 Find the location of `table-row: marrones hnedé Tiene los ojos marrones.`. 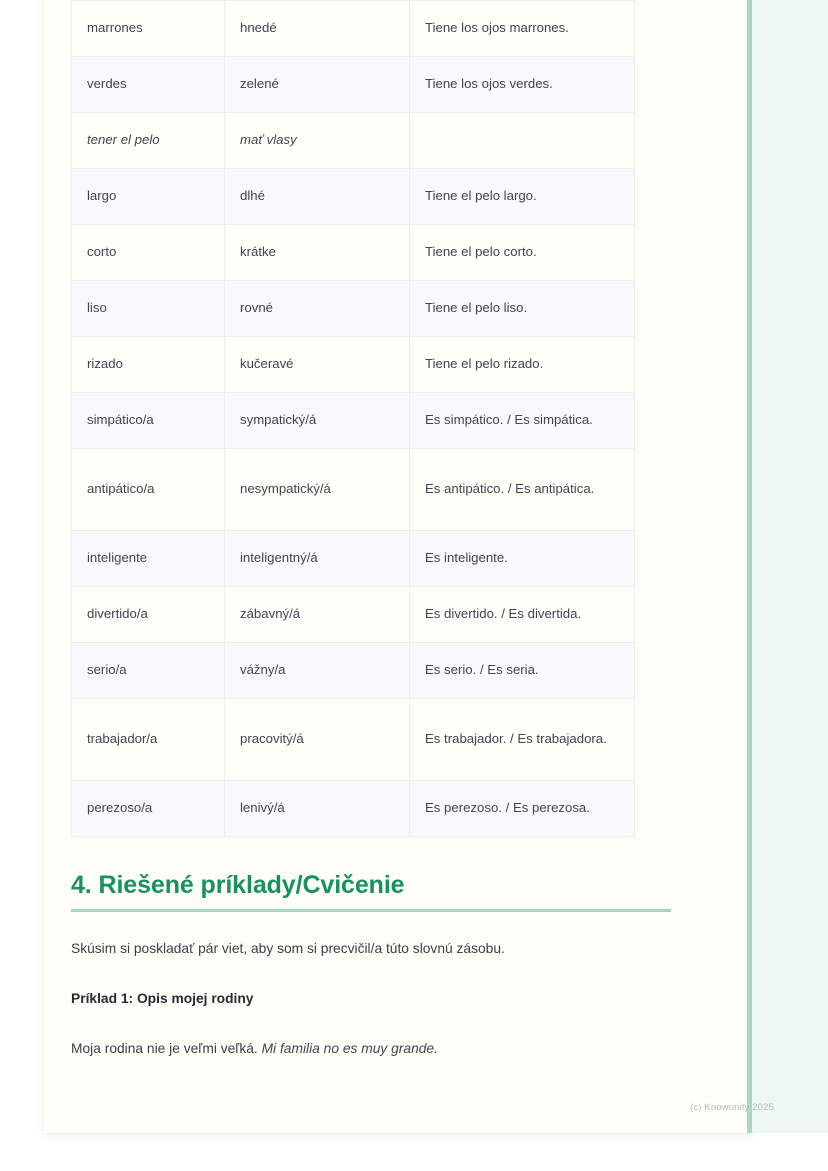

table-row: marrones hnedé Tiene los ojos marrones. is located at coordinates (353, 28).